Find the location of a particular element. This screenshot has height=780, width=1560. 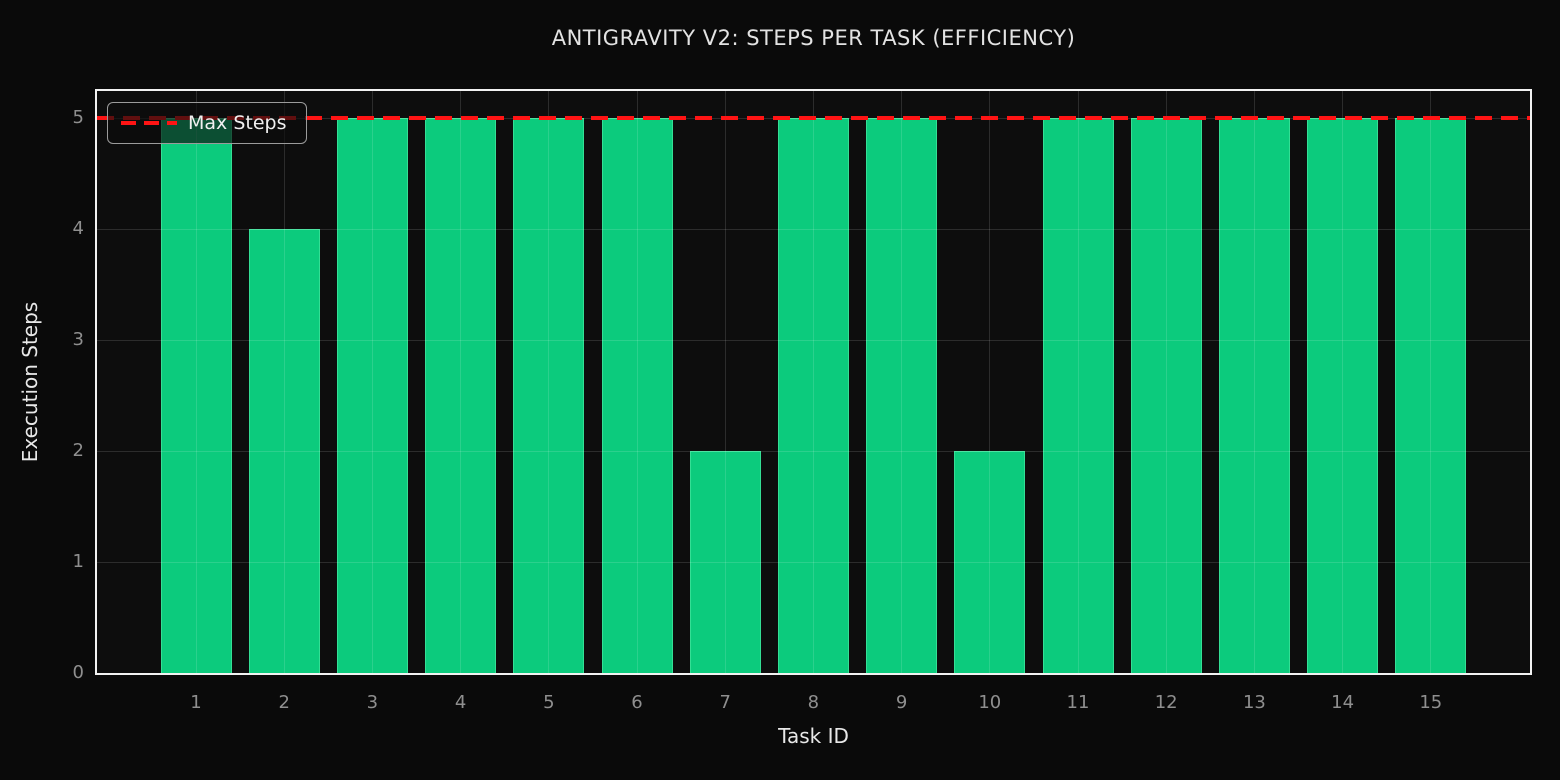

max-steps-reference-line is located at coordinates (813, 118).